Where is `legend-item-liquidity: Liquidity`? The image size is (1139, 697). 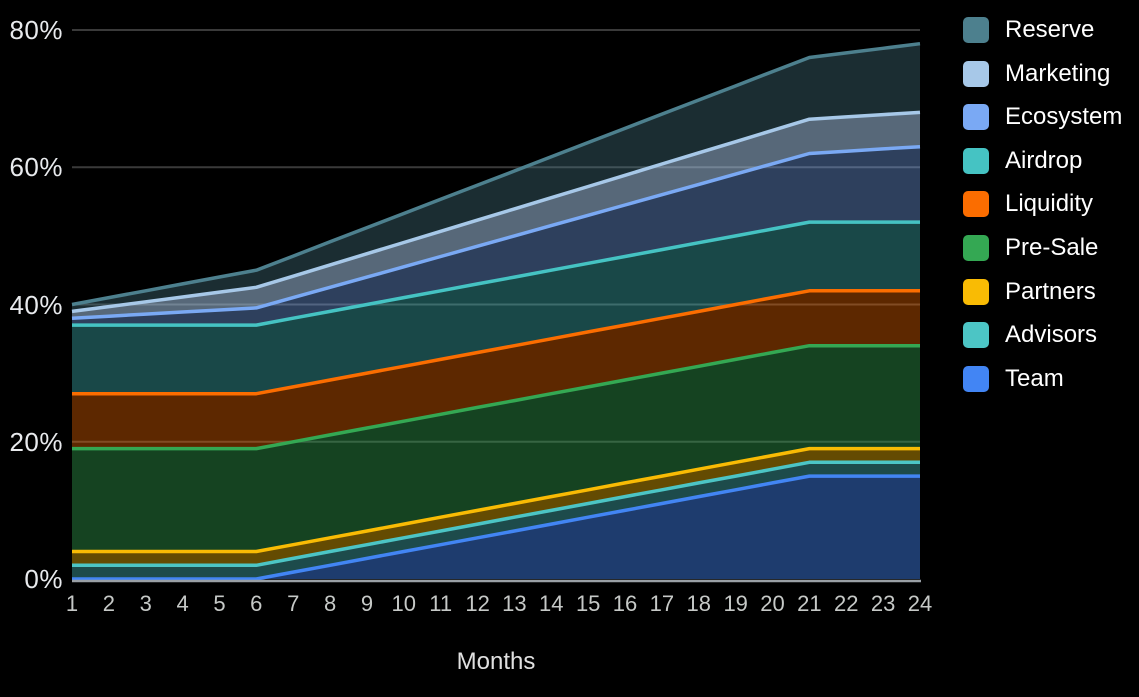 legend-item-liquidity: Liquidity is located at coordinates (1028, 204).